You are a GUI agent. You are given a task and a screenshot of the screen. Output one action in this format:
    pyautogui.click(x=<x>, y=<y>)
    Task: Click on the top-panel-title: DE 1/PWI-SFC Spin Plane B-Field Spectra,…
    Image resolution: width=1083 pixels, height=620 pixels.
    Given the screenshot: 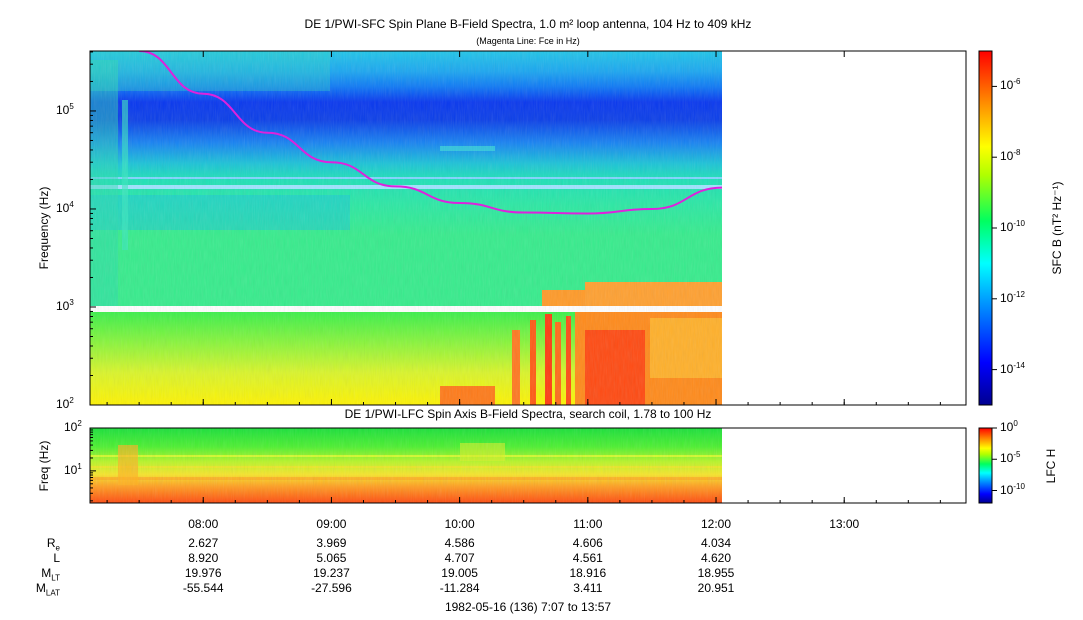 What is the action you would take?
    pyautogui.click(x=528, y=24)
    